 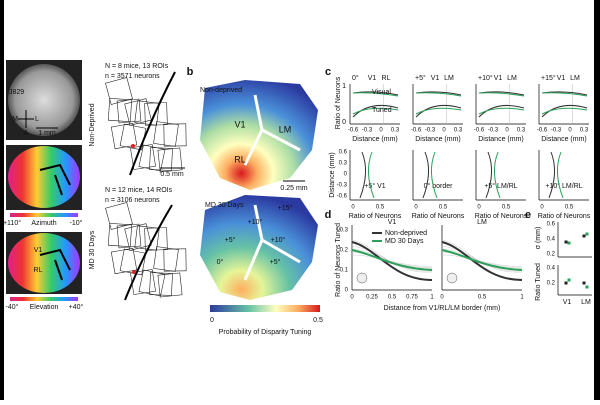 What do you see at coordinates (132, 200) in the screenshot?
I see `label: n = 3106 neurons` at bounding box center [132, 200].